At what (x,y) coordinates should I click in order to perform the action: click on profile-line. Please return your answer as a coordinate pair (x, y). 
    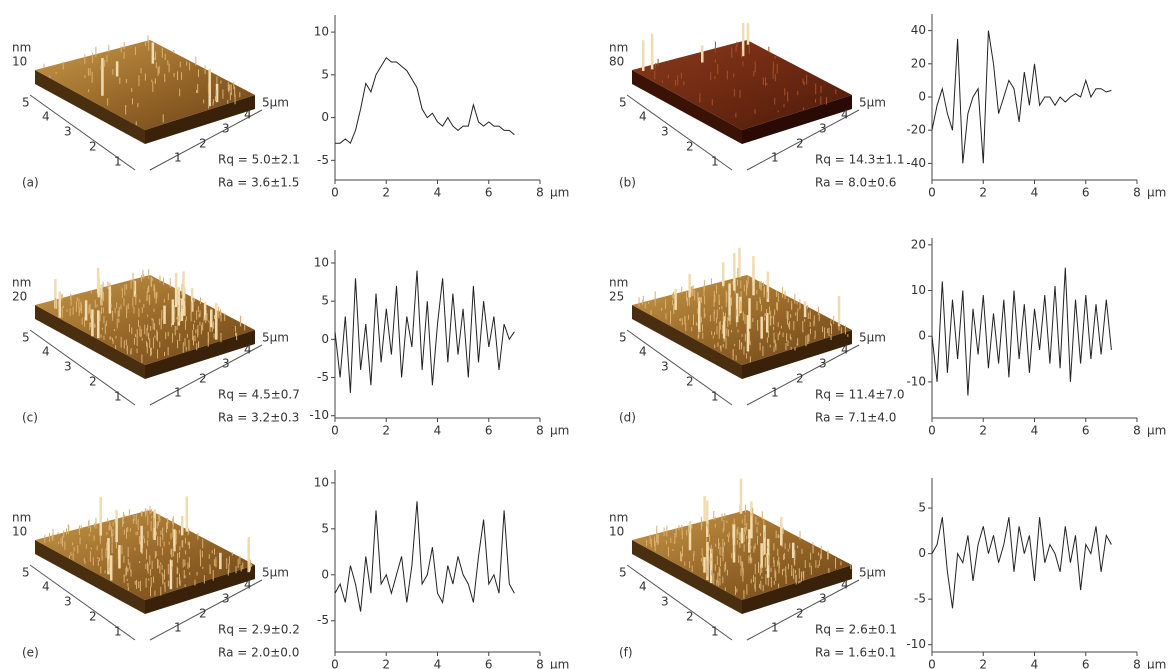
    Looking at the image, I should click on (425, 100).